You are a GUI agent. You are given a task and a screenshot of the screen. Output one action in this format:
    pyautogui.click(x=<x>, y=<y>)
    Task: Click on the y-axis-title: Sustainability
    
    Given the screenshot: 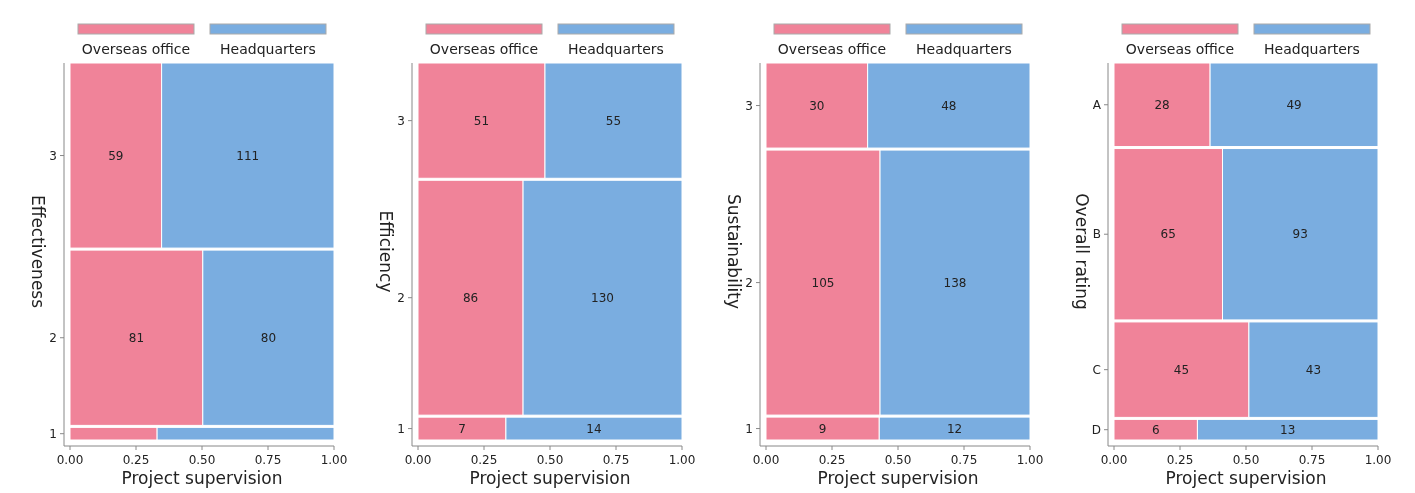 What is the action you would take?
    pyautogui.click(x=734, y=251)
    